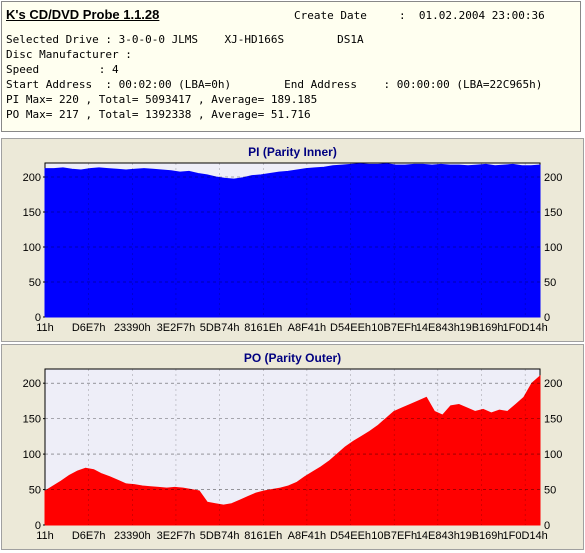  I want to click on pi-y-tick-left: 50, so click(35, 283).